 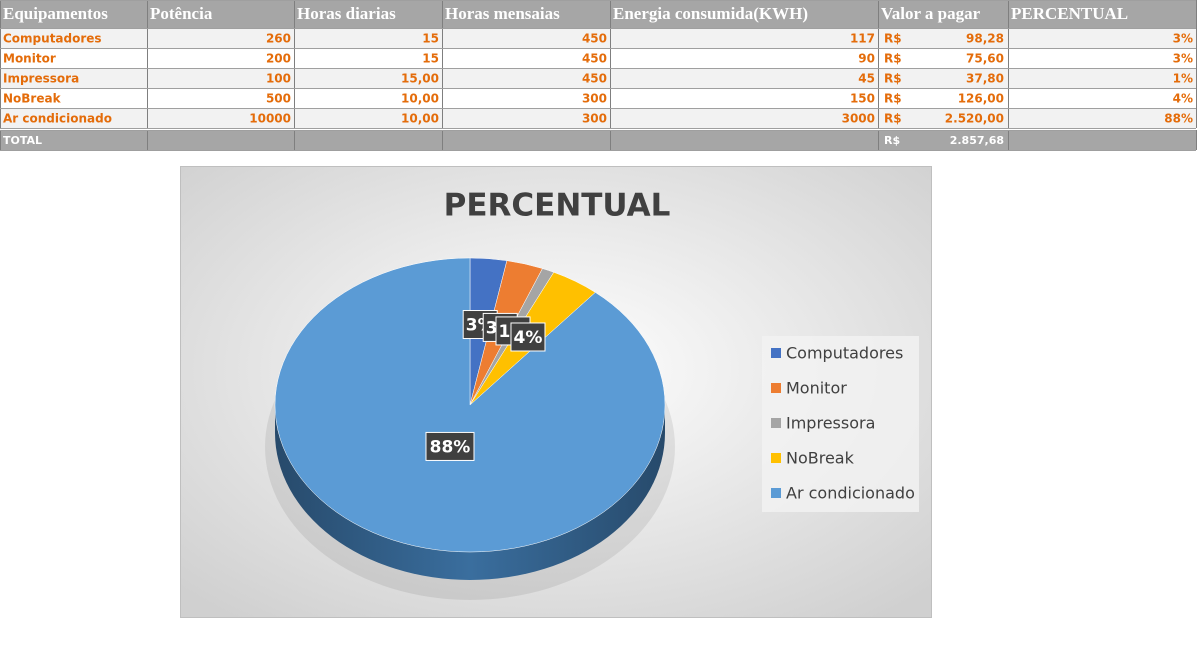 I want to click on legend-label: Impressora, so click(x=830, y=423).